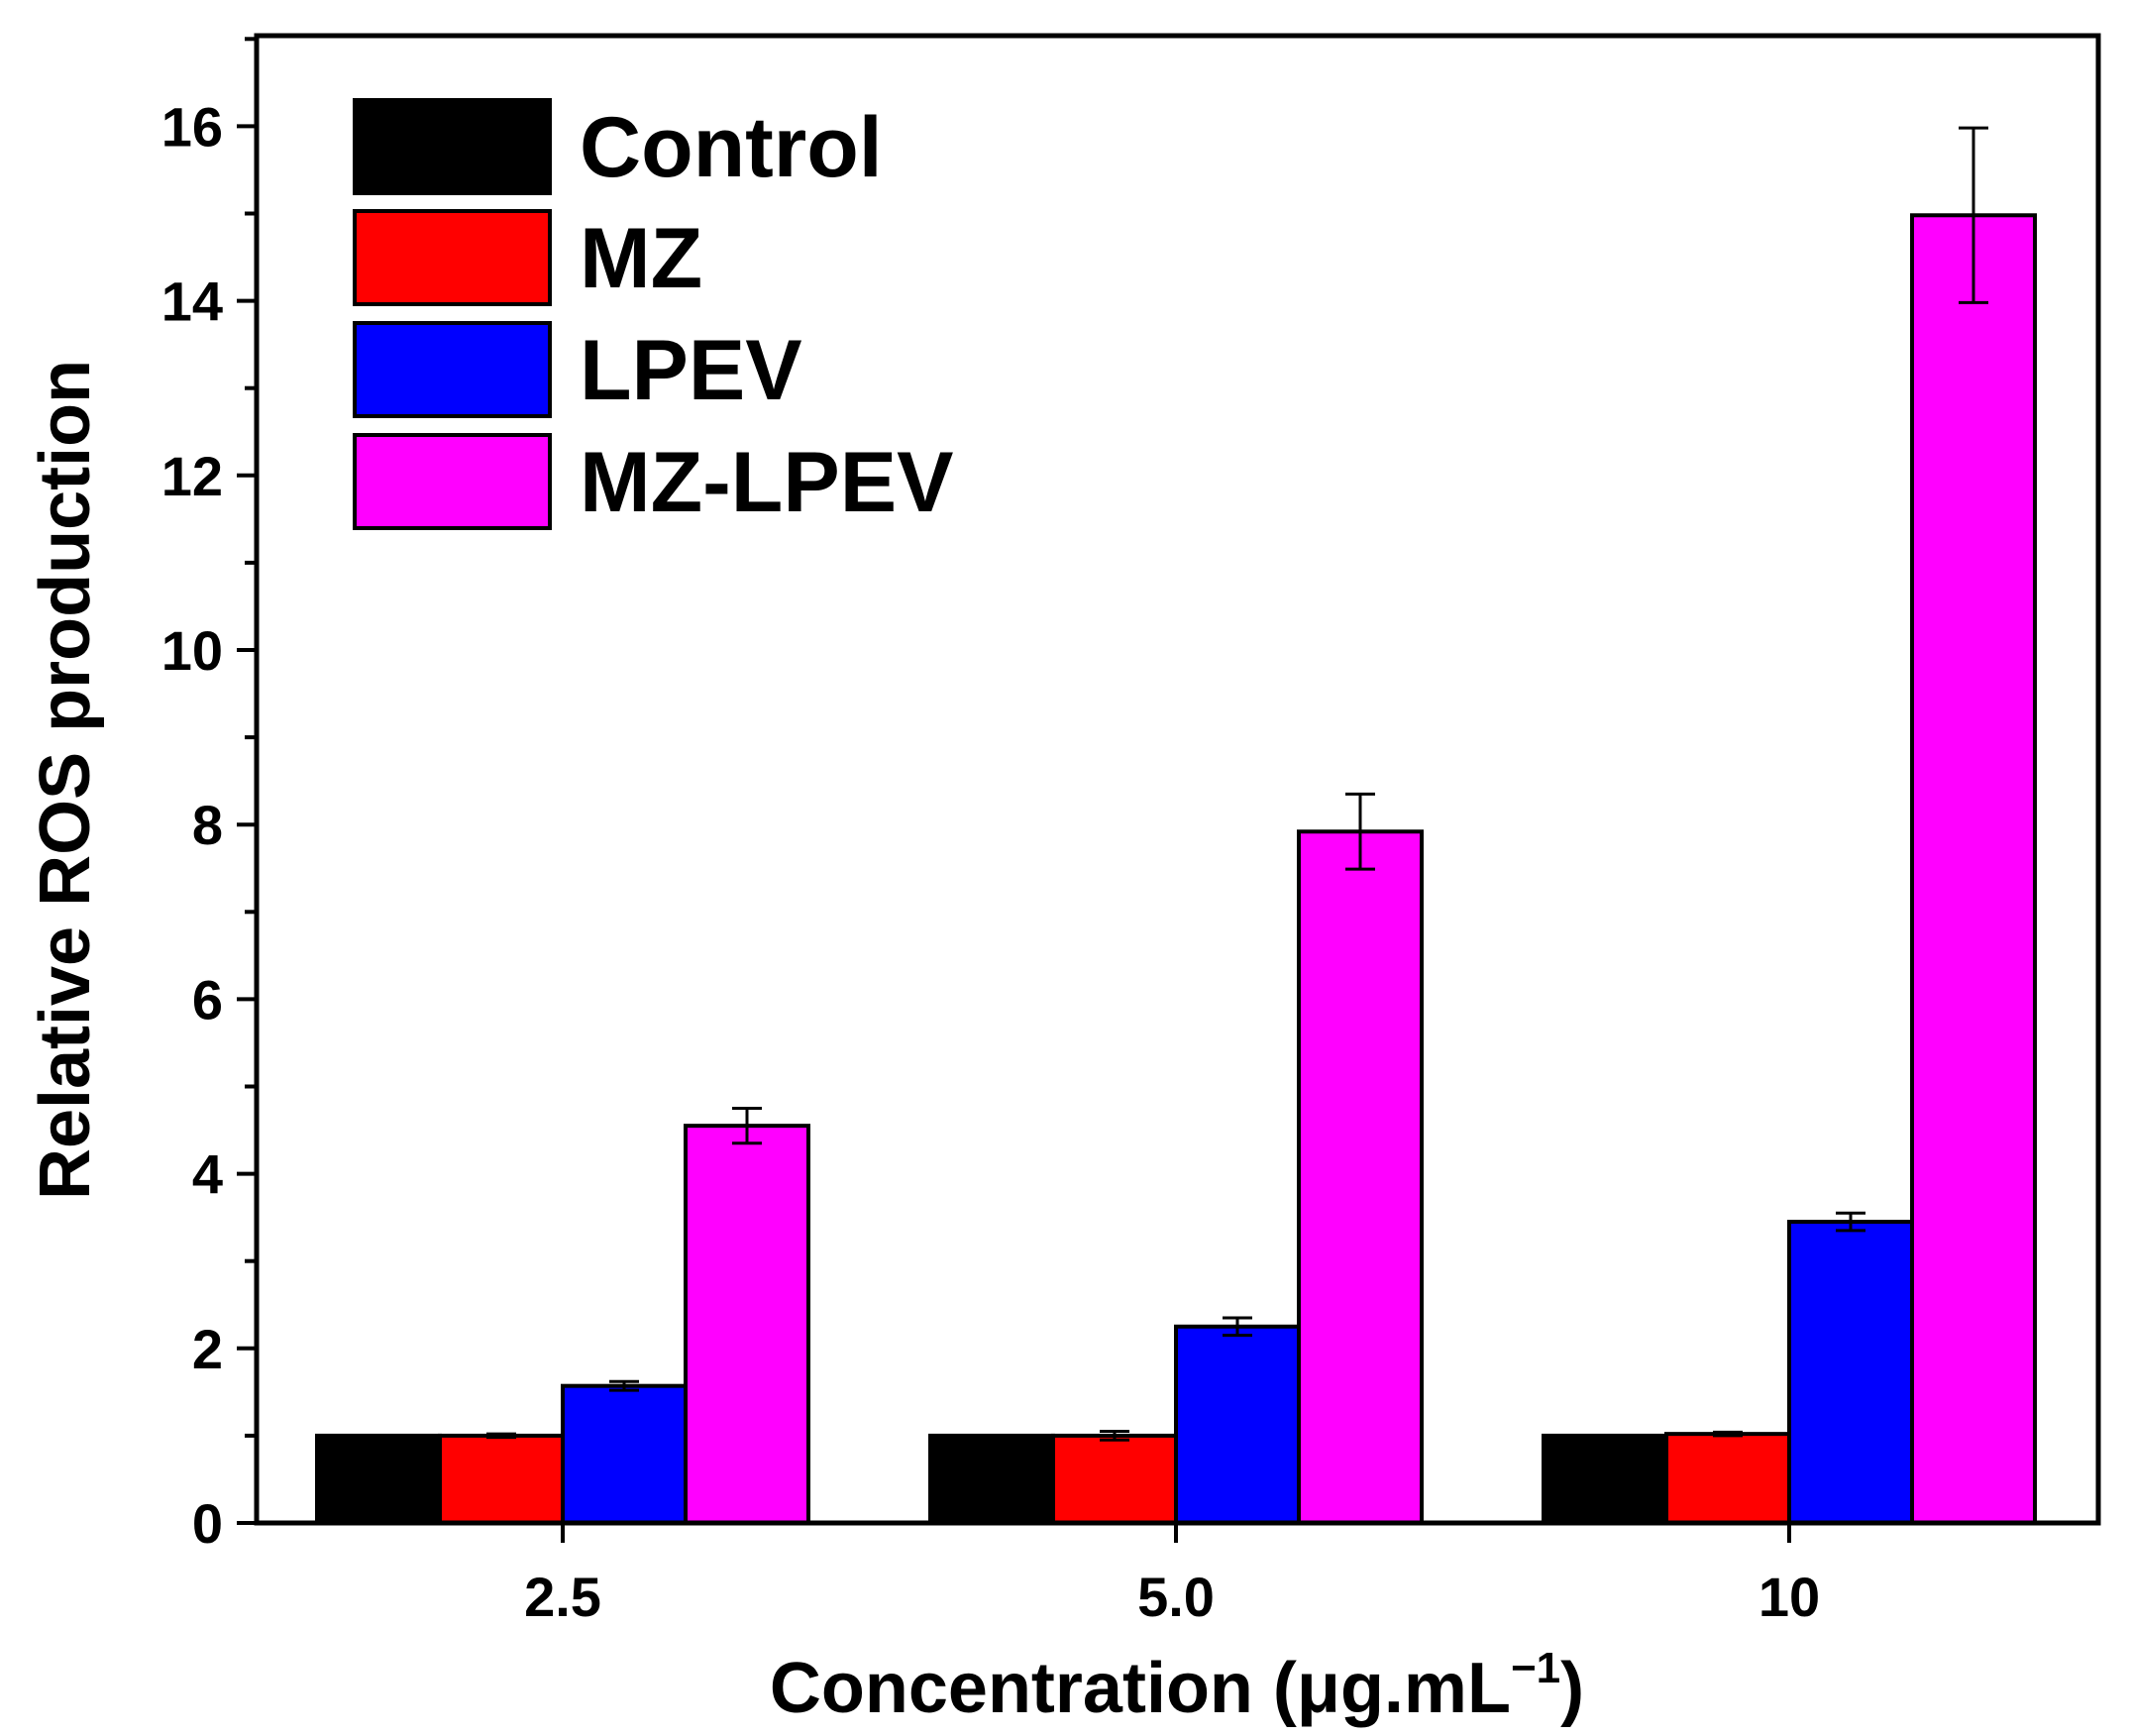 The height and width of the screenshot is (1736, 2131). I want to click on x-axis-title-superscript: −1, so click(1536, 1668).